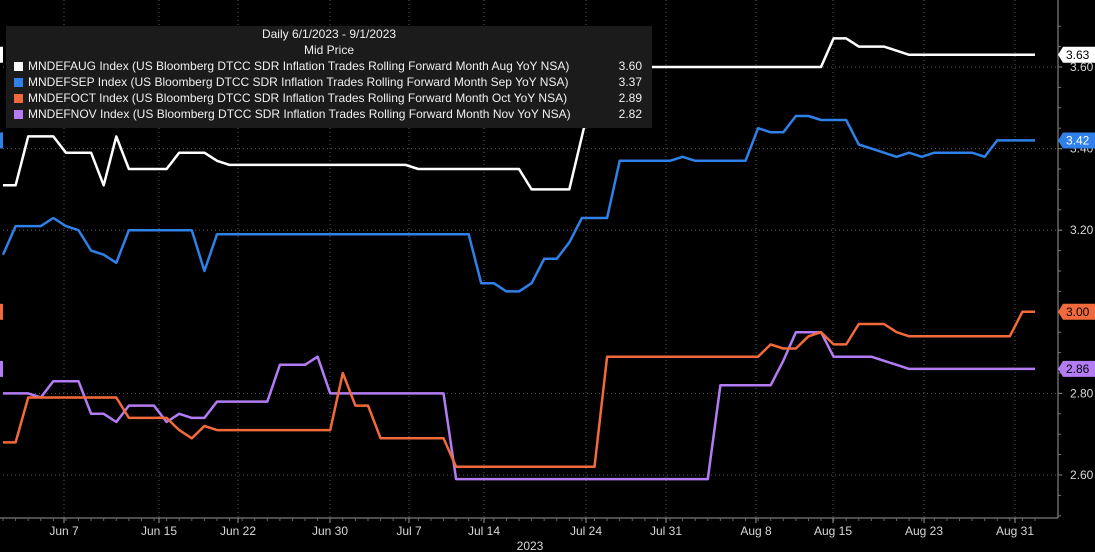  I want to click on last-value-badge-nov, so click(1076, 368).